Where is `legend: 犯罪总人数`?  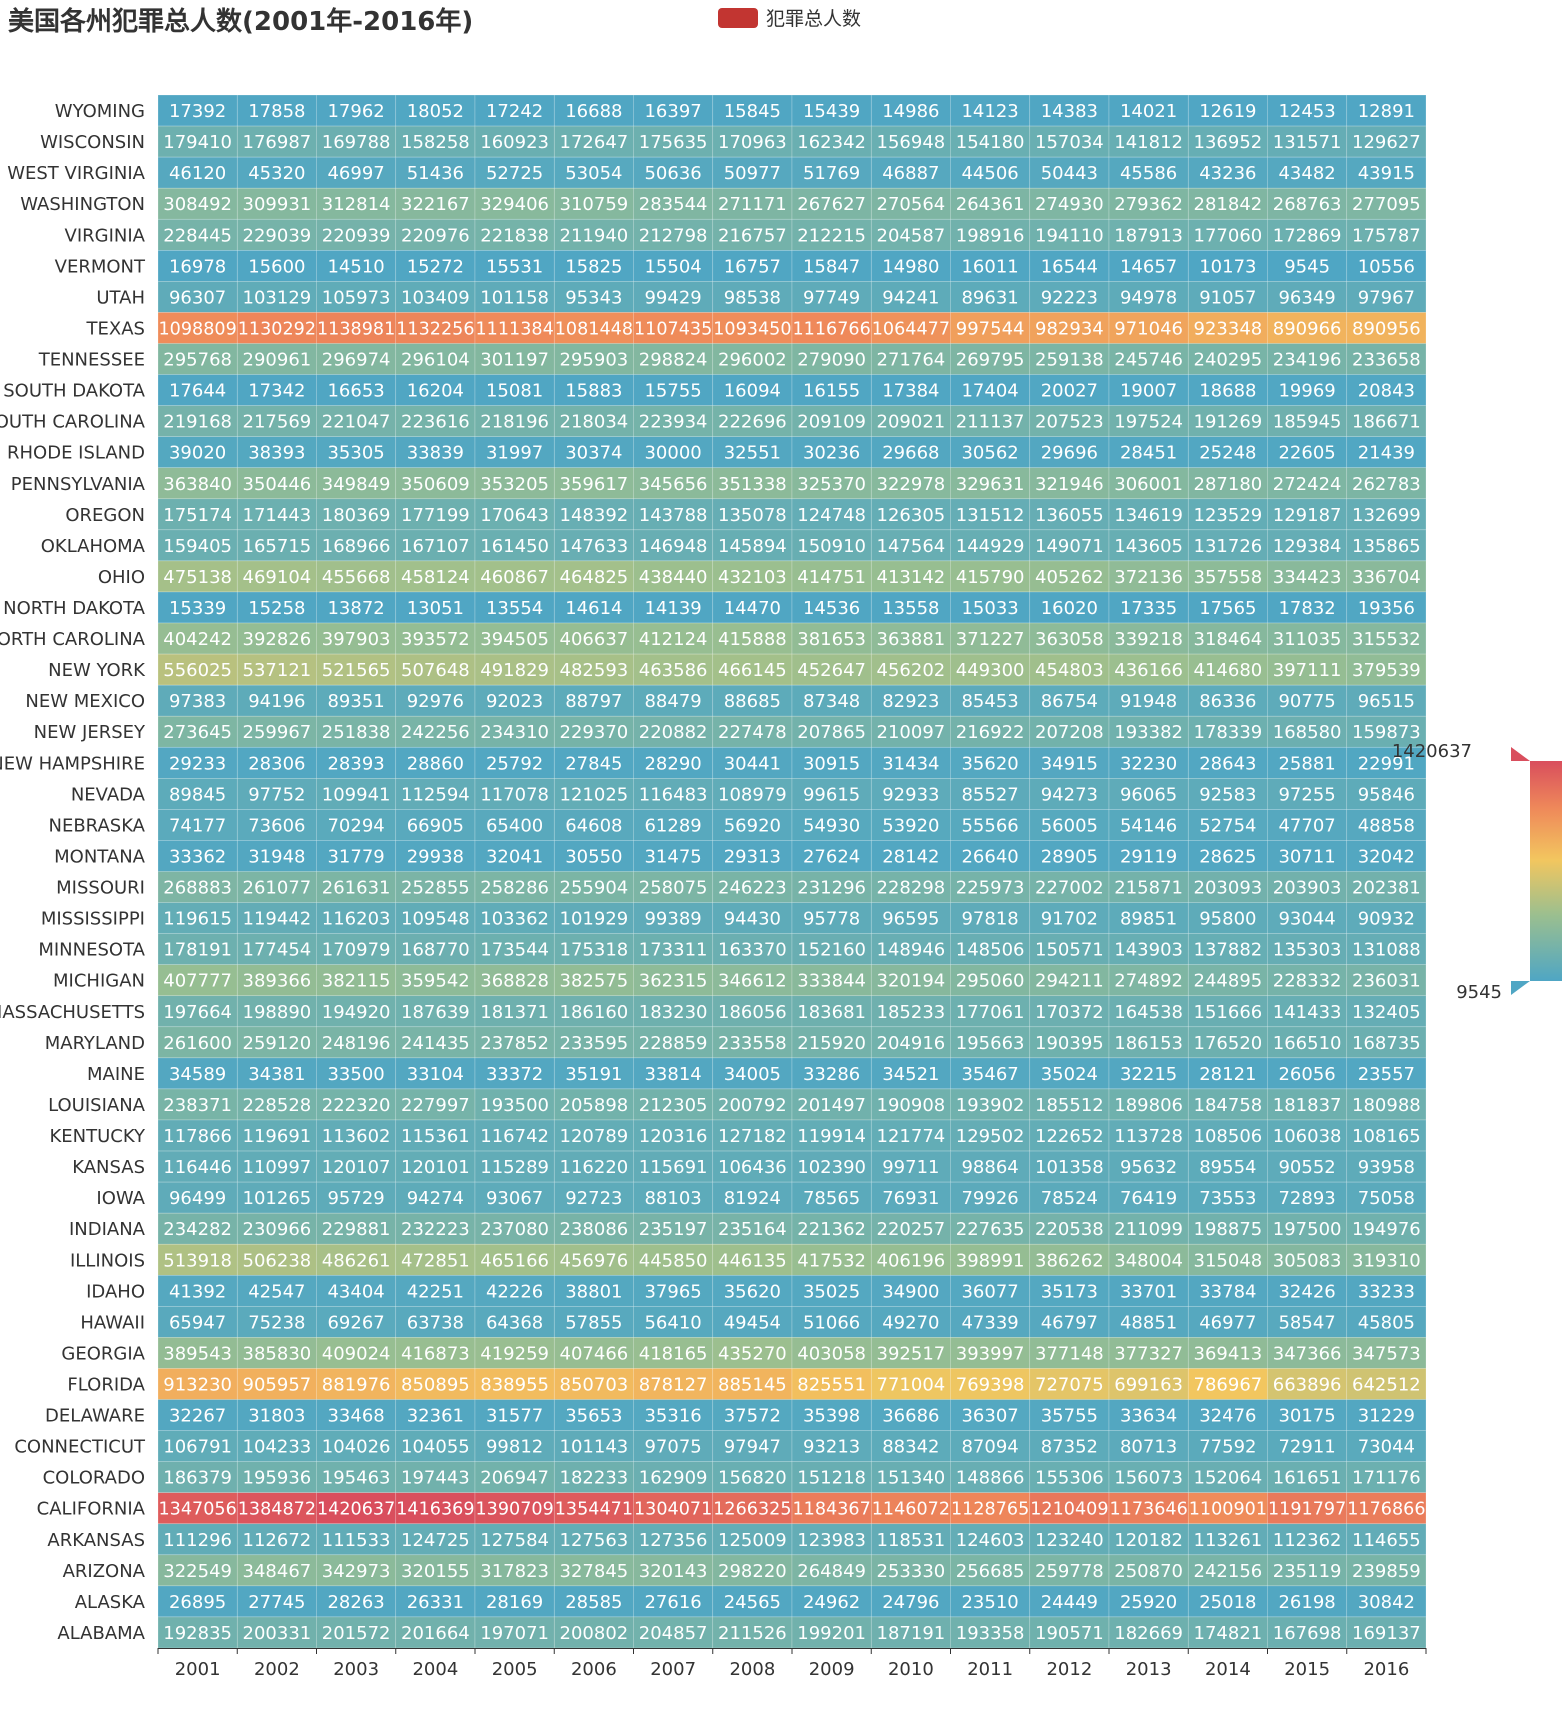 legend: 犯罪总人数 is located at coordinates (789, 19).